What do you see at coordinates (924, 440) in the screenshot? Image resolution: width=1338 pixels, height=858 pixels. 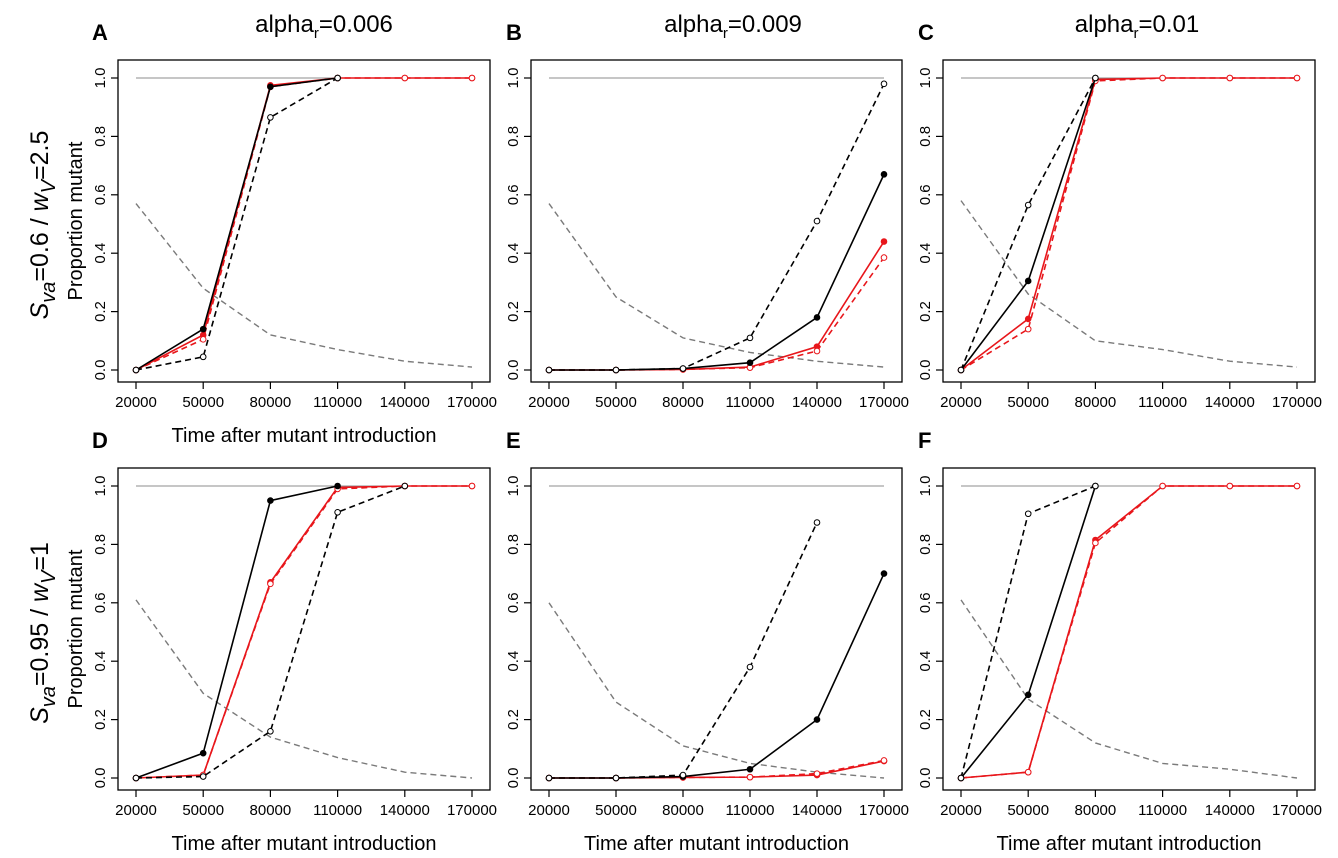 I see `panel-label-F: F` at bounding box center [924, 440].